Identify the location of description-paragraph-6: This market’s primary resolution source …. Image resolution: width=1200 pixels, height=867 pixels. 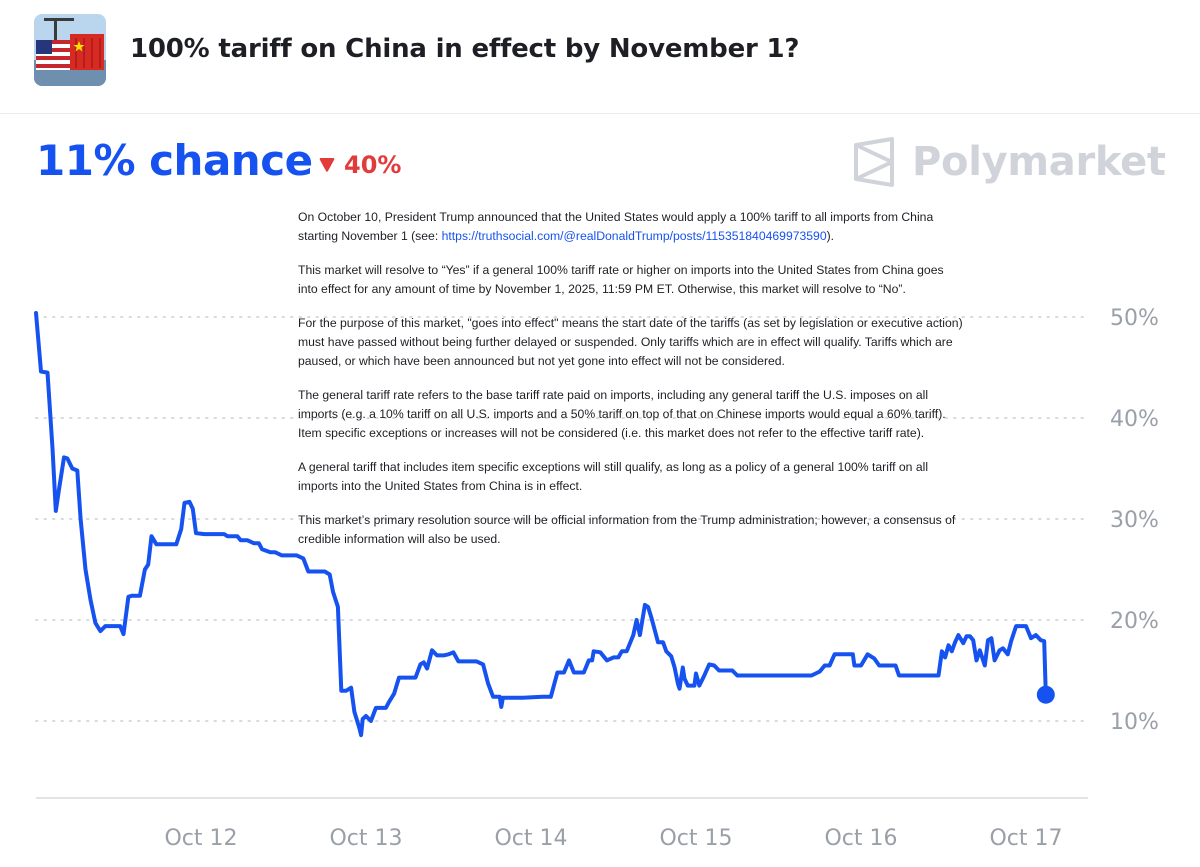
(627, 529).